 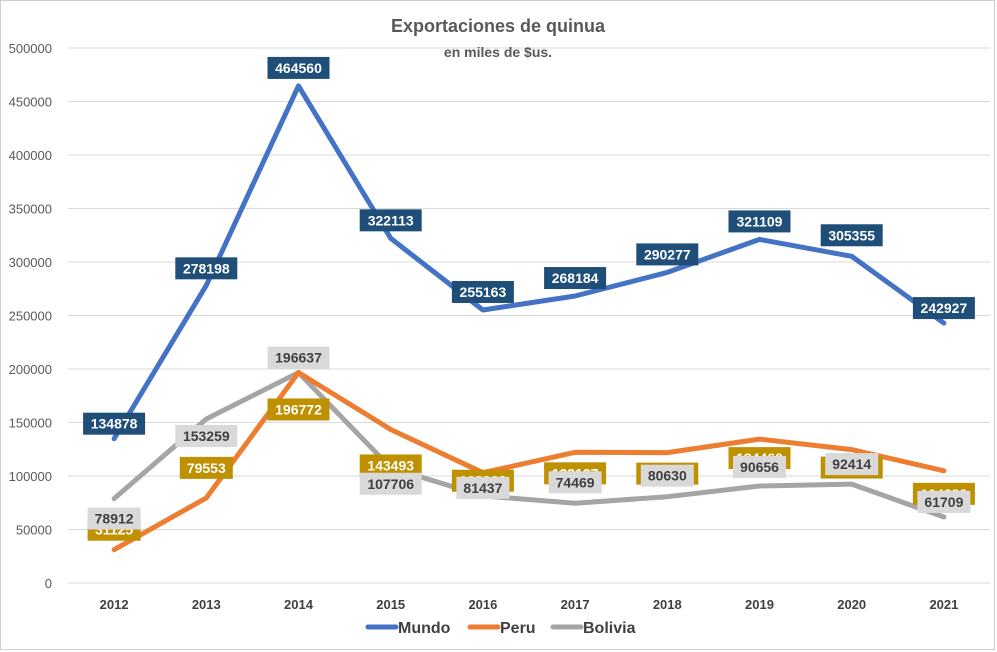 What do you see at coordinates (48, 583) in the screenshot?
I see `y-tick-label: 0` at bounding box center [48, 583].